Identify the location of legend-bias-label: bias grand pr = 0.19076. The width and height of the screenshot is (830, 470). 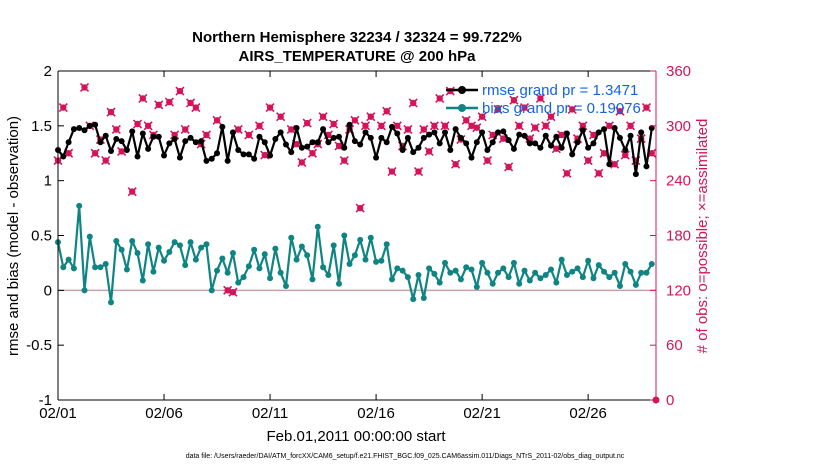
(561, 108).